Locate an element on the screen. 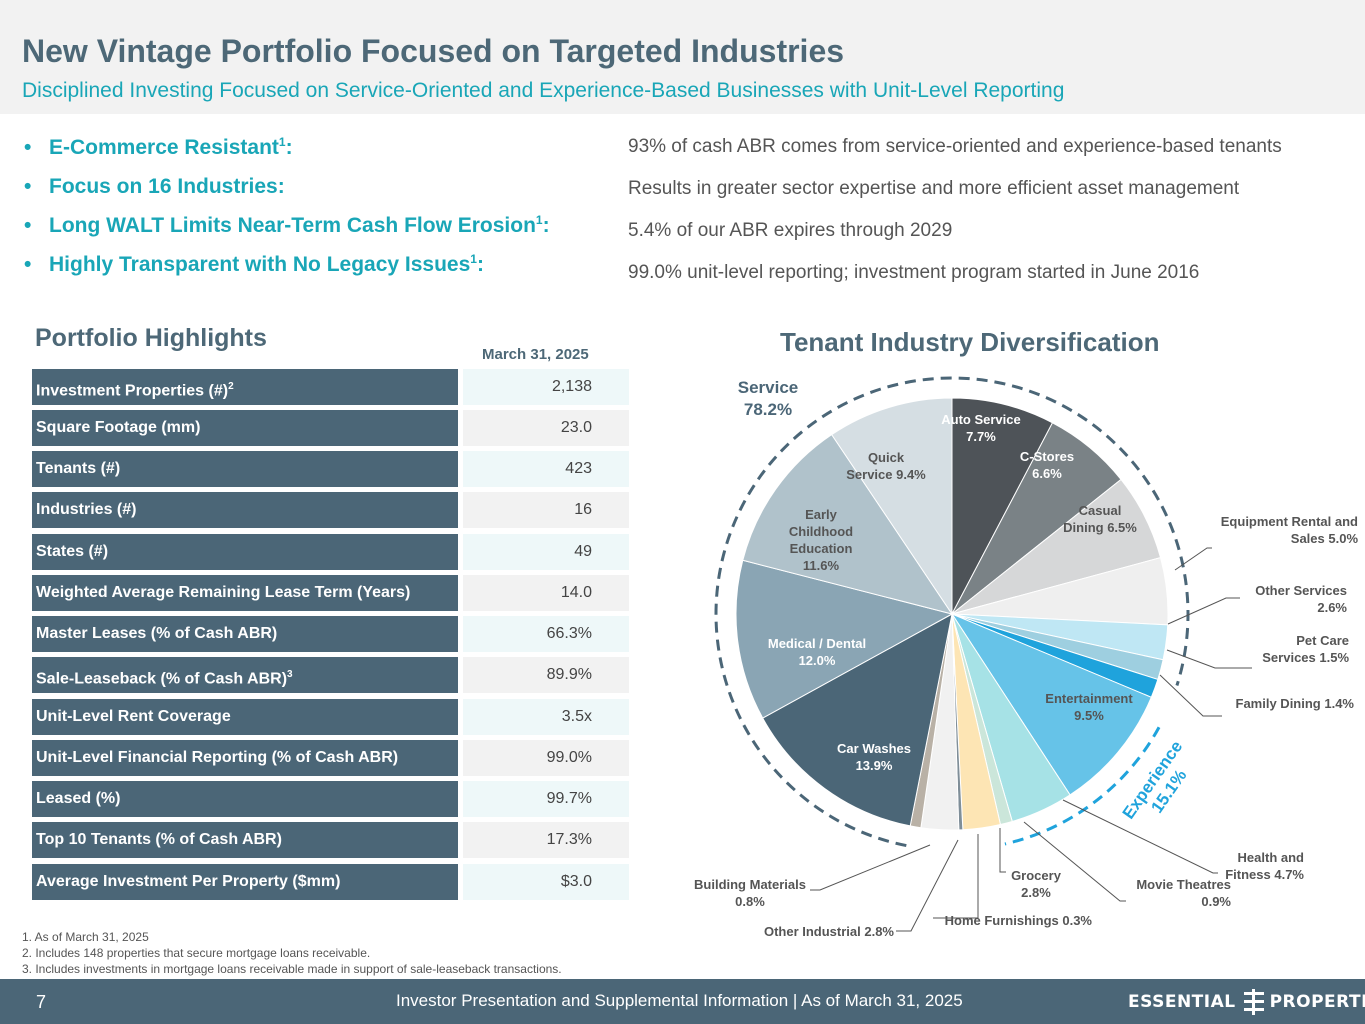  table-row: Unit-Level Rent Coverage 3.5x is located at coordinates (330, 717).